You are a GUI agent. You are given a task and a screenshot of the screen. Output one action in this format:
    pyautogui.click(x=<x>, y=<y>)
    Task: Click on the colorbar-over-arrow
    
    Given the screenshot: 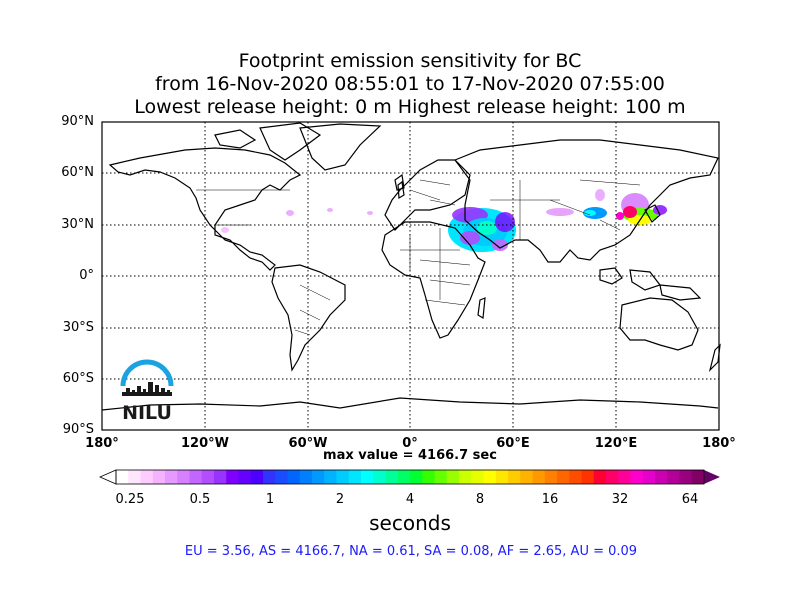 What is the action you would take?
    pyautogui.click(x=712, y=477)
    